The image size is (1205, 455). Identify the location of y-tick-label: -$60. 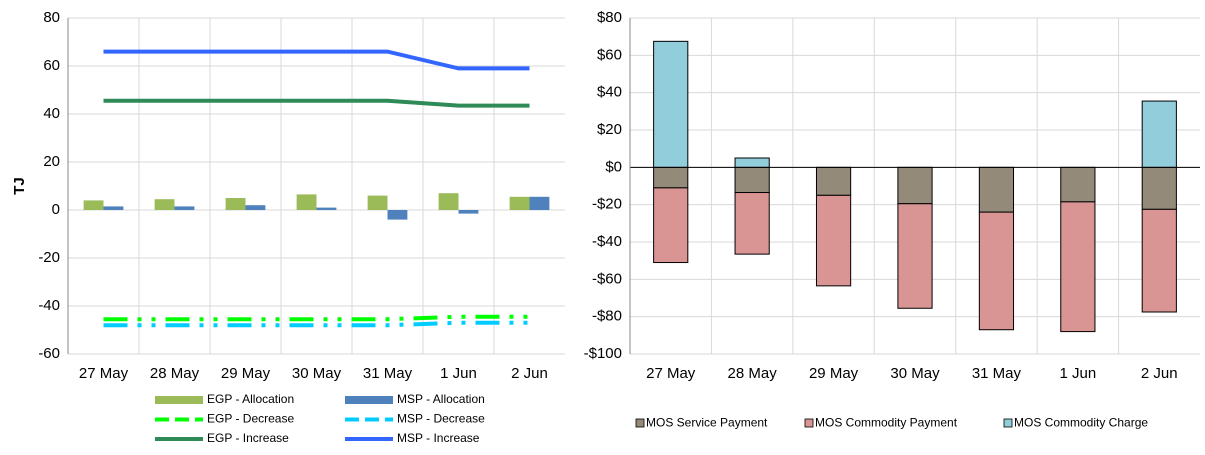
(607, 278).